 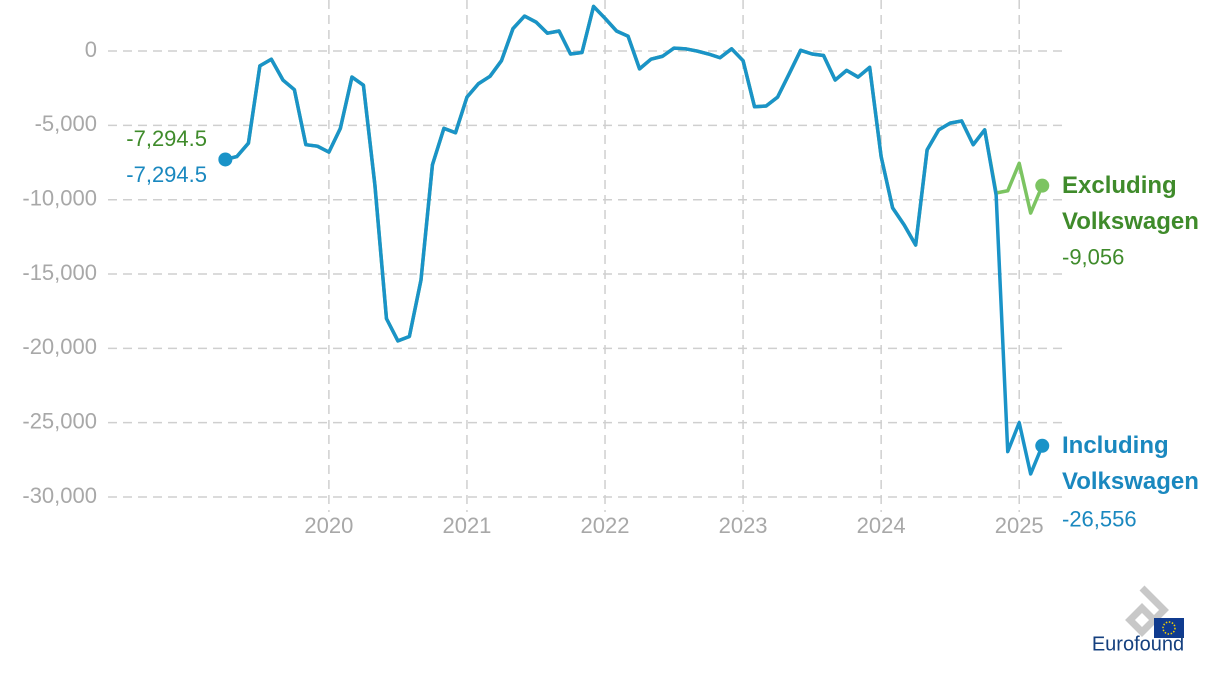 What do you see at coordinates (59, 198) in the screenshot?
I see `y-tick-label: -10,000` at bounding box center [59, 198].